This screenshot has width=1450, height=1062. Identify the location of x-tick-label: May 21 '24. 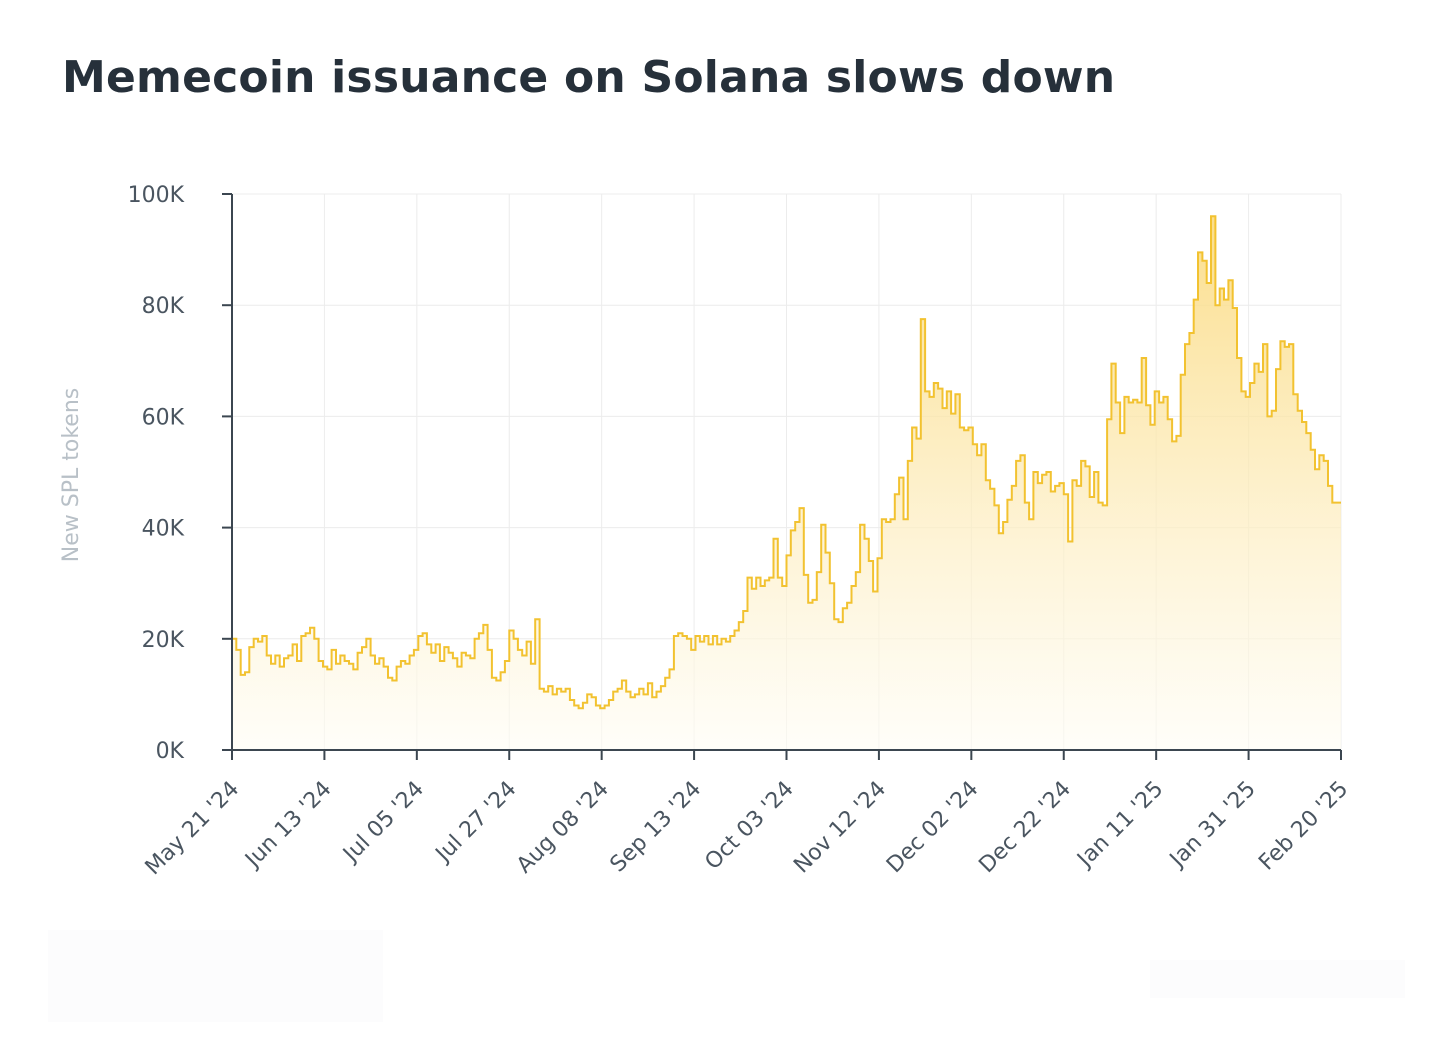
(193, 829).